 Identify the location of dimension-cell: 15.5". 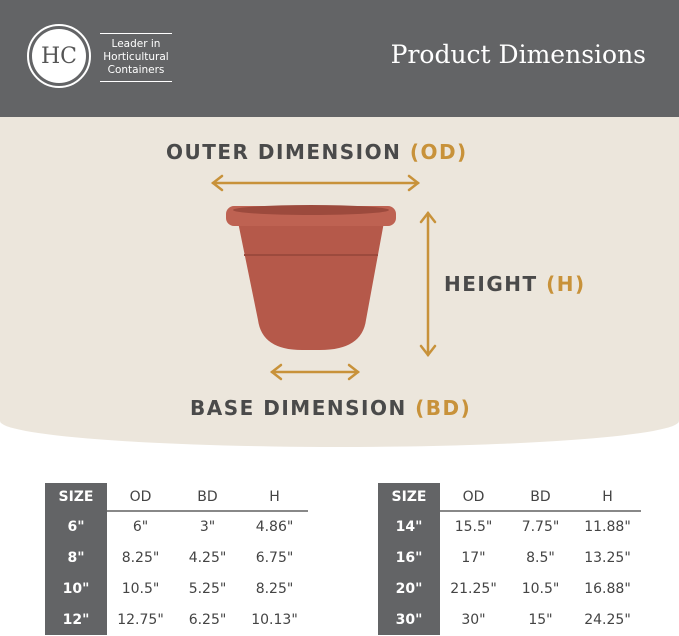
(473, 527).